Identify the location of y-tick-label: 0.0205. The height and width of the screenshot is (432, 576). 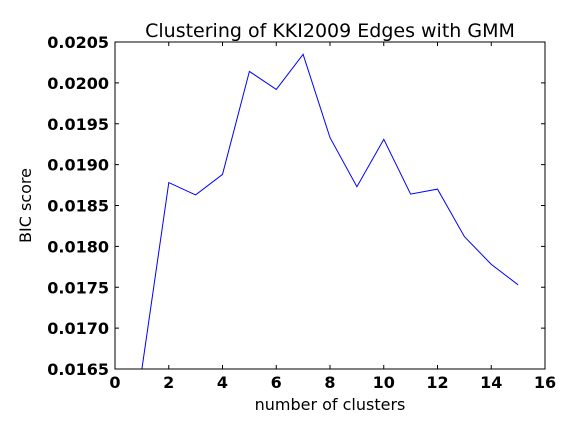
(78, 42).